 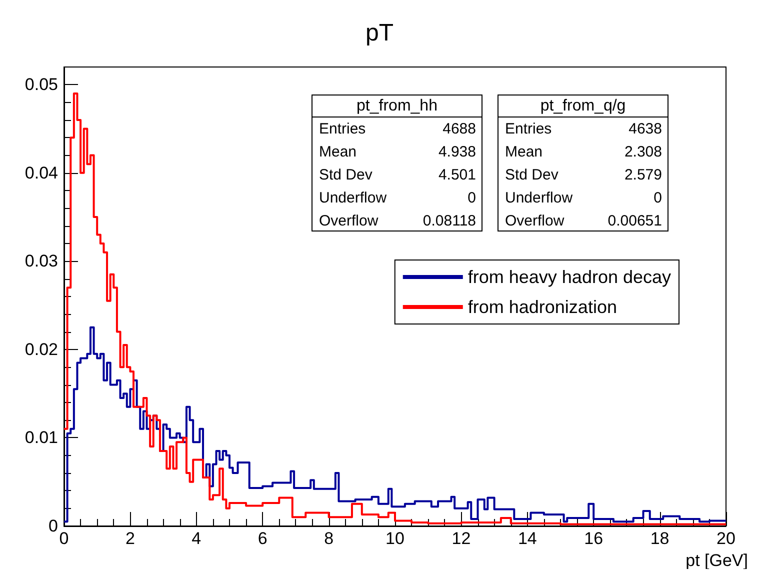 I want to click on annotation: pt_from_hh, so click(x=397, y=106).